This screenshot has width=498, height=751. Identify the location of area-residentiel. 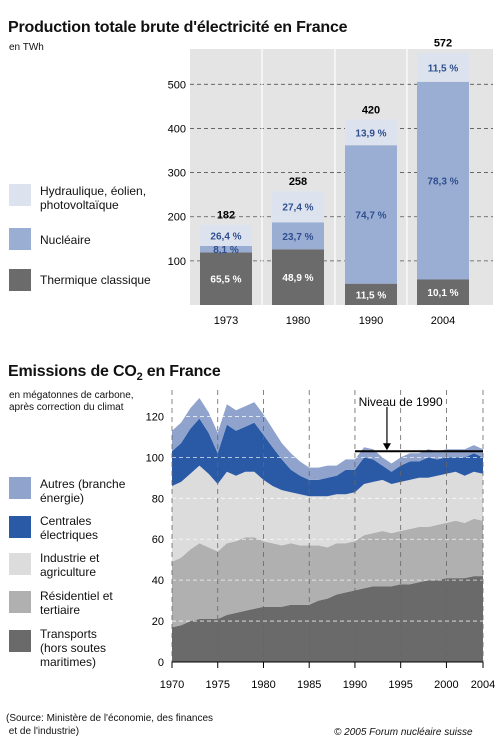
(327, 573).